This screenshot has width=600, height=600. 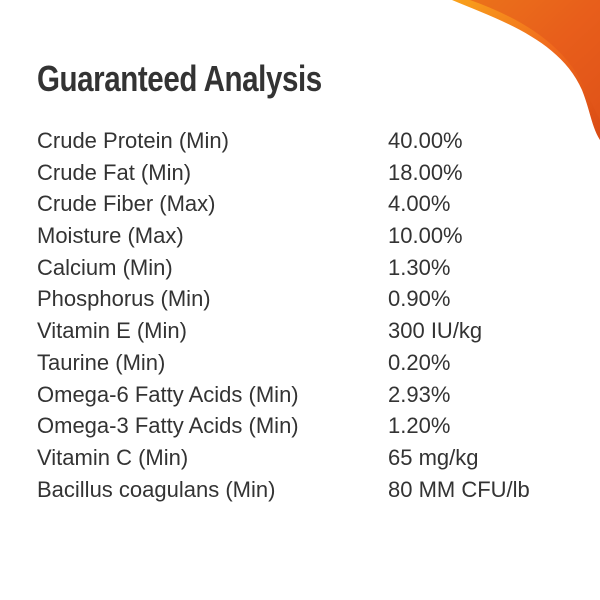 What do you see at coordinates (419, 394) in the screenshot?
I see `nutrient-value: 2.93%` at bounding box center [419, 394].